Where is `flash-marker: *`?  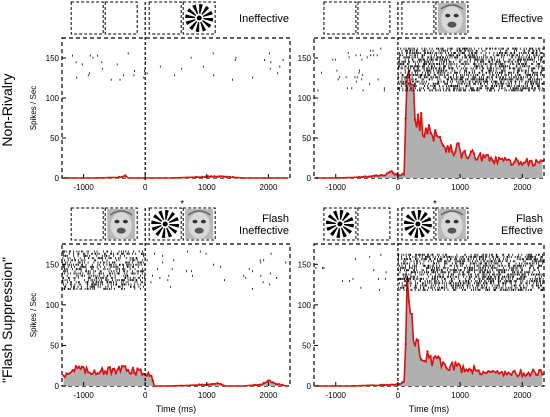 flash-marker: * is located at coordinates (435, 204).